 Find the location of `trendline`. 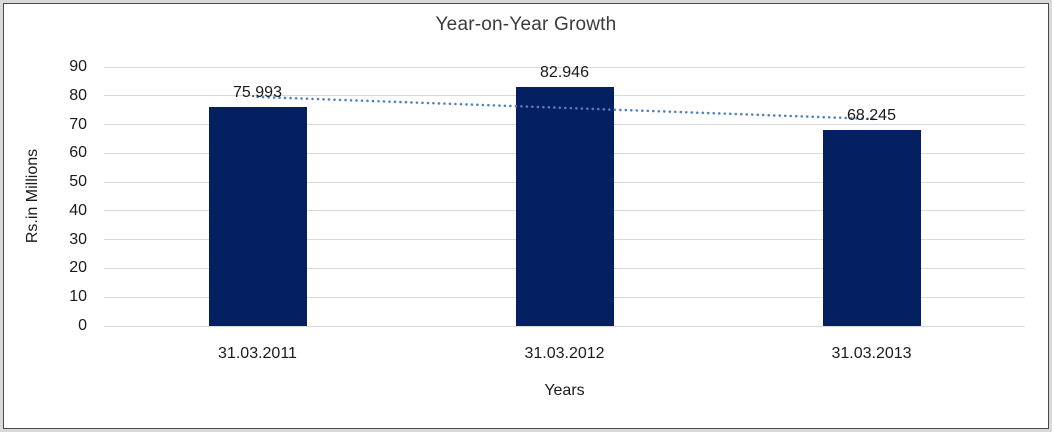

trendline is located at coordinates (567, 108).